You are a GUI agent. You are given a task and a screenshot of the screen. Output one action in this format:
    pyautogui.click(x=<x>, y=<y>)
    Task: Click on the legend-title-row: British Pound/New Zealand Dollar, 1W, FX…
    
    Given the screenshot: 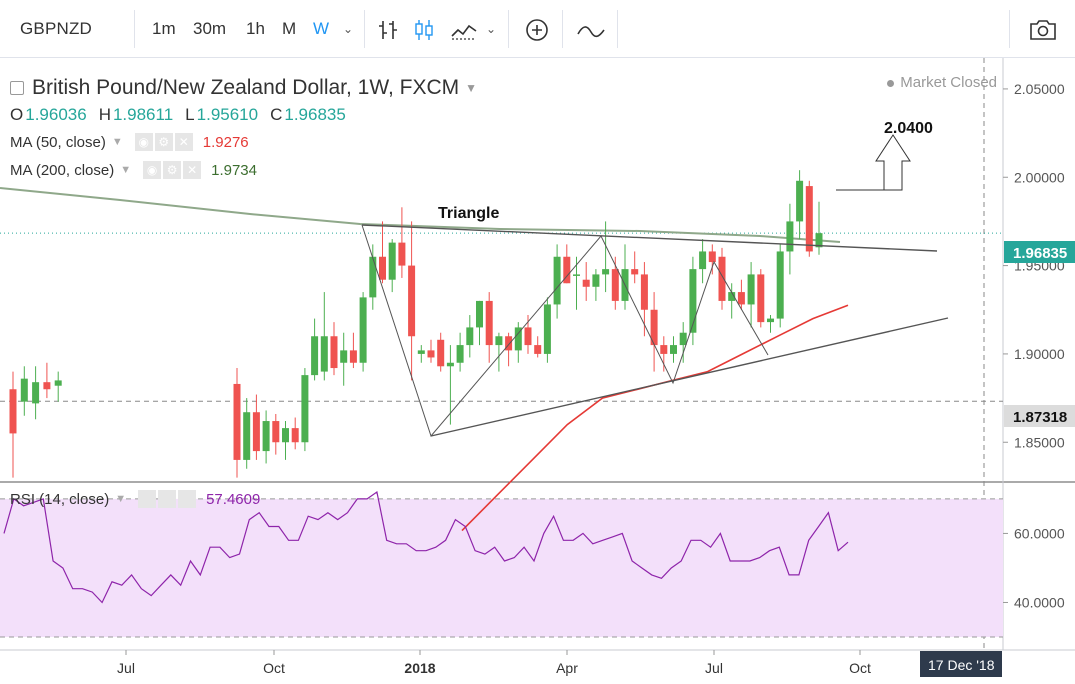 What is the action you would take?
    pyautogui.click(x=243, y=88)
    